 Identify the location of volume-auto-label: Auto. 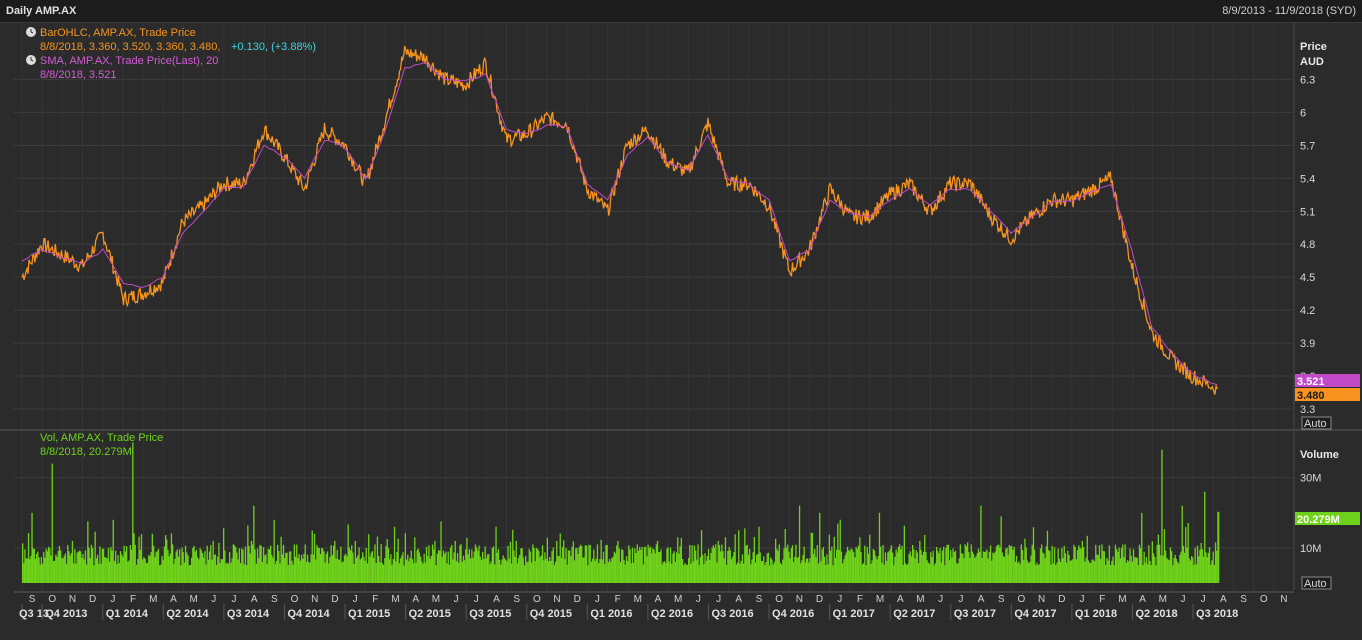
(1315, 584).